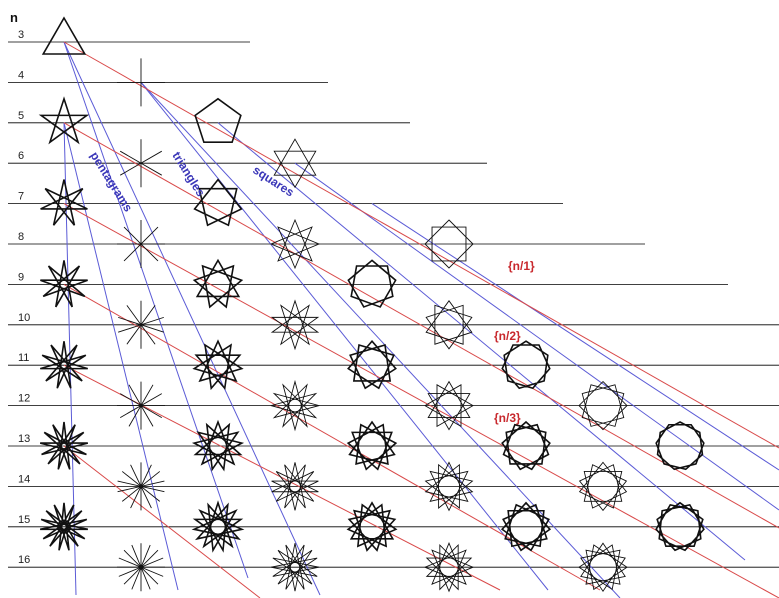  I want to click on row-label: 3, so click(21, 35).